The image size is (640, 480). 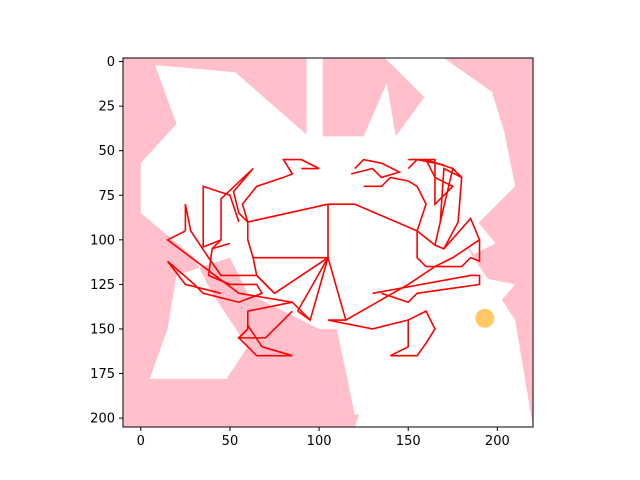 I want to click on y-tick-label: 175, so click(x=102, y=374).